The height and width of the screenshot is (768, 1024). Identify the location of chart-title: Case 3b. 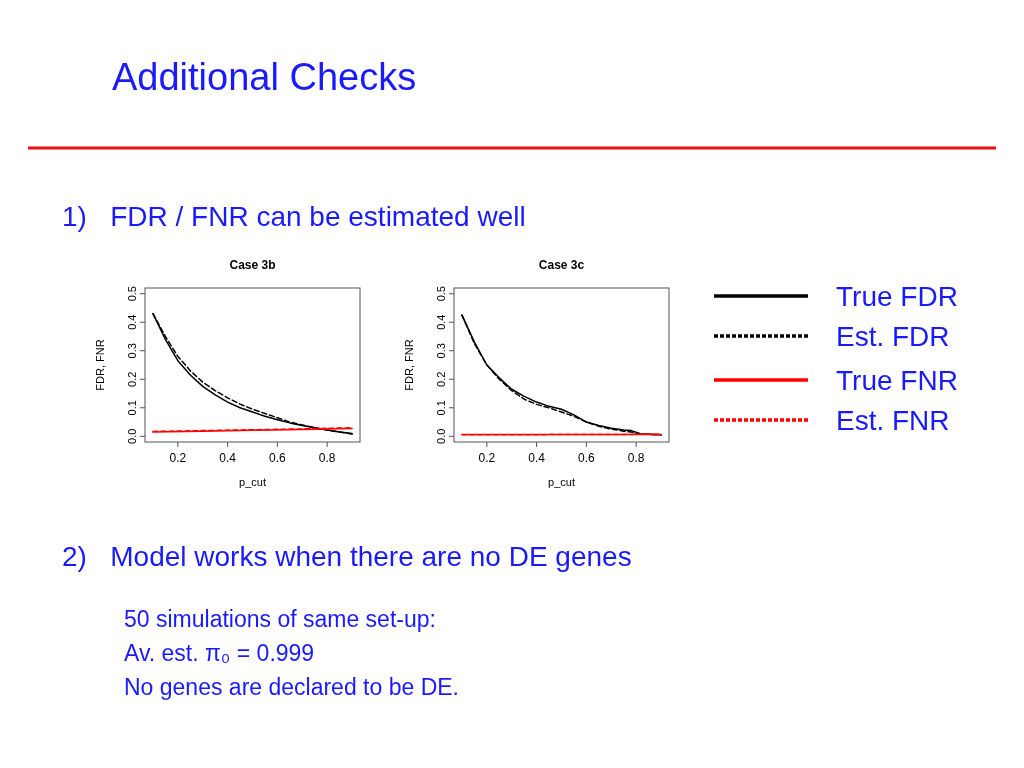
(252, 265).